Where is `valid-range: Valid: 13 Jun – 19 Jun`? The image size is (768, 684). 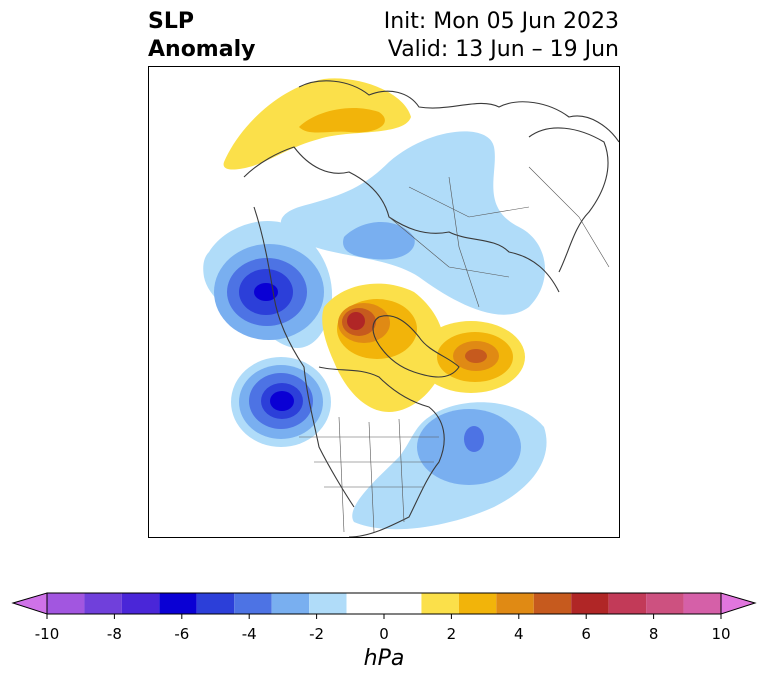 valid-range: Valid: 13 Jun – 19 Jun is located at coordinates (503, 49).